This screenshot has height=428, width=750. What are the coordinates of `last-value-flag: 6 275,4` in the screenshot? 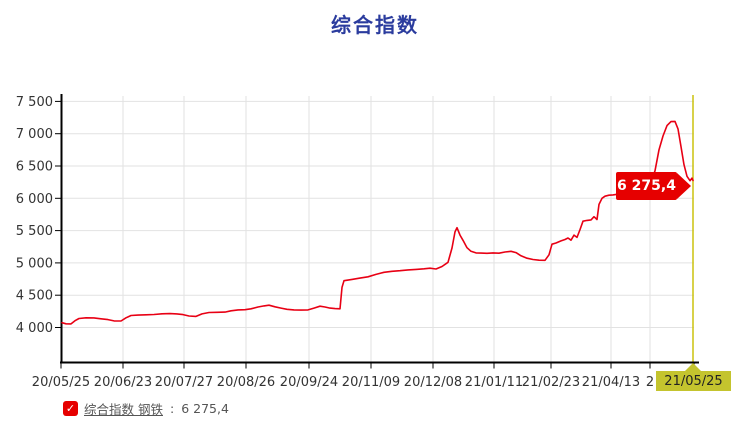 It's located at (653, 186).